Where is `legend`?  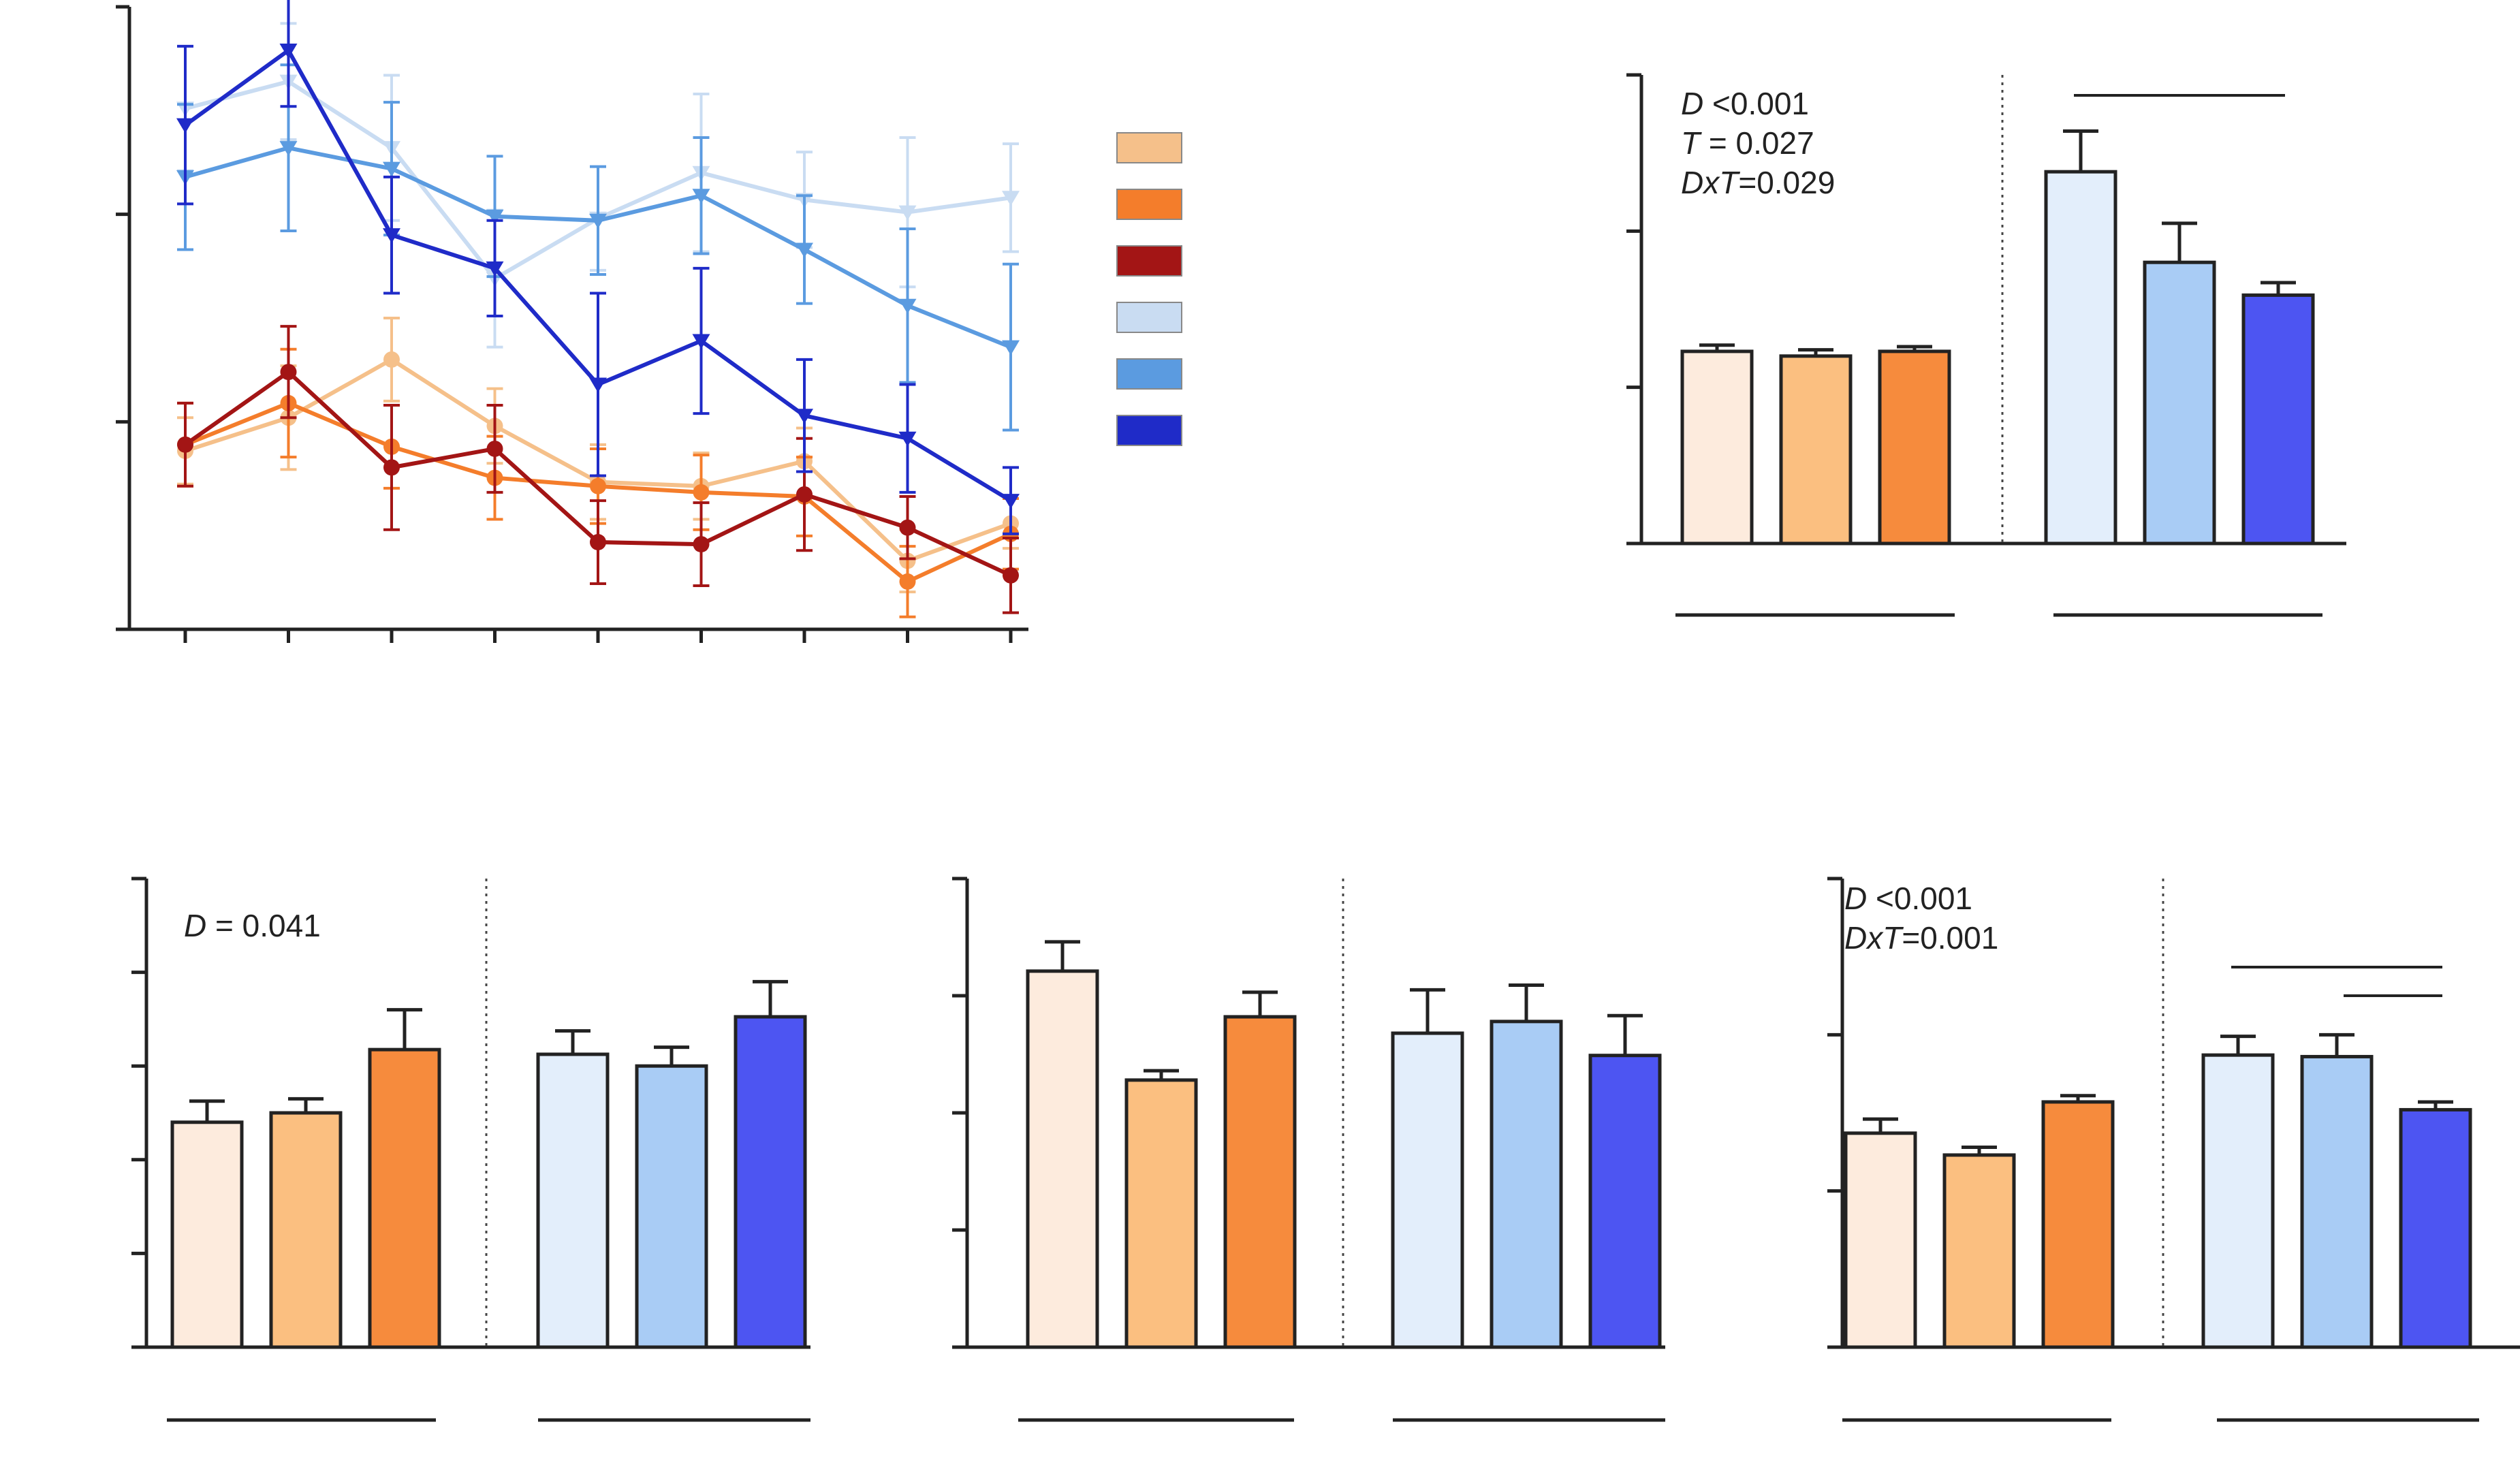 legend is located at coordinates (1149, 289).